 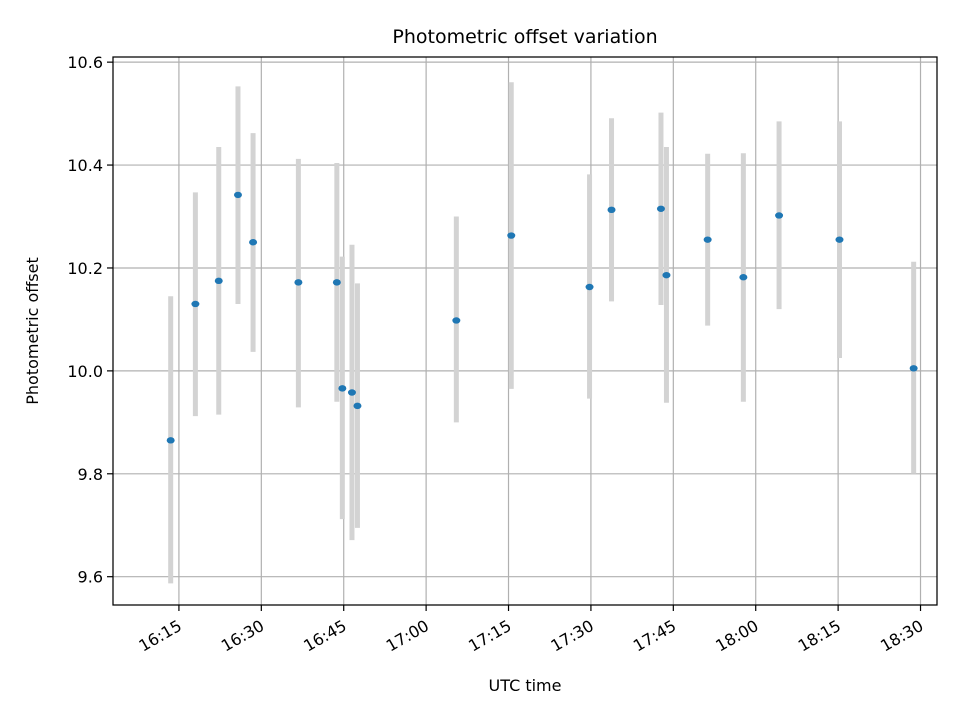 What do you see at coordinates (85, 371) in the screenshot?
I see `y-tick-label: 10.0` at bounding box center [85, 371].